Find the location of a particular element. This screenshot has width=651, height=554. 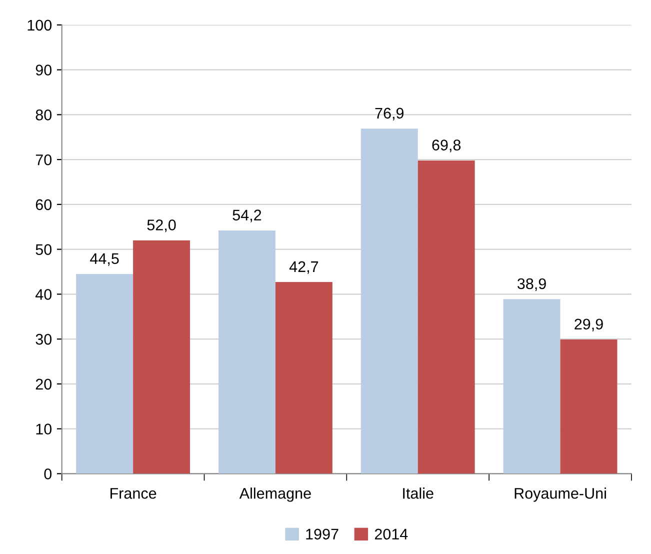

y-tick-label: 70 is located at coordinates (44, 160).